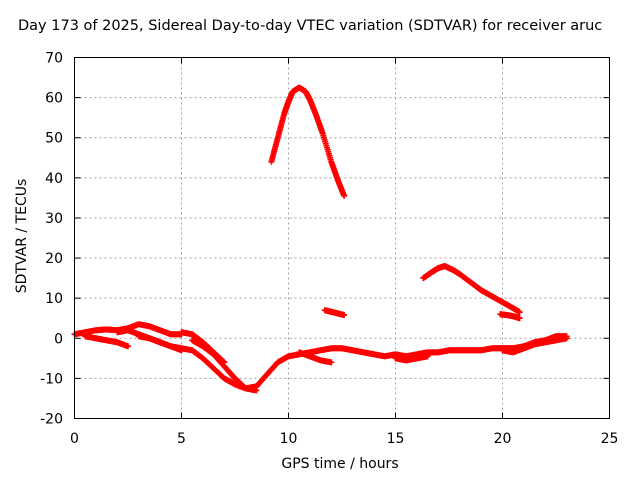 The height and width of the screenshot is (480, 640). What do you see at coordinates (340, 464) in the screenshot?
I see `x-axis-label: GPS time / hours` at bounding box center [340, 464].